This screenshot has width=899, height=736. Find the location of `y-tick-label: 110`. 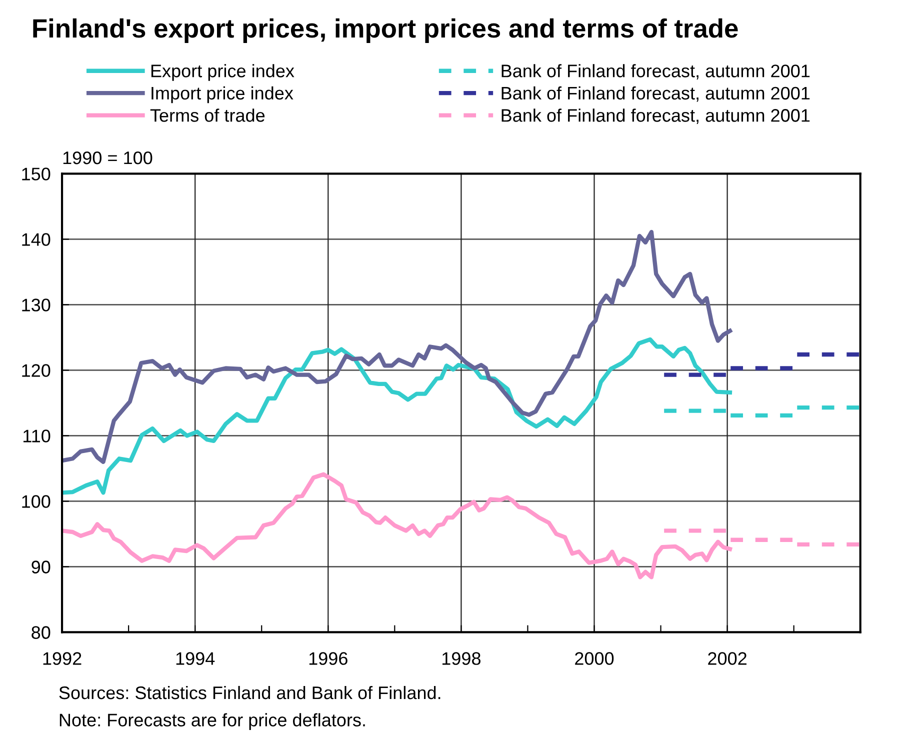

y-tick-label: 110 is located at coordinates (37, 436).